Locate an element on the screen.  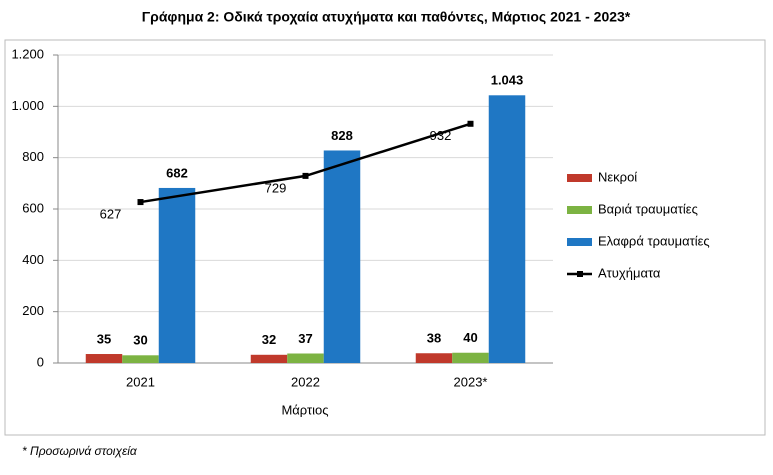
x-axis-label: Μάρτιος is located at coordinates (304, 409).